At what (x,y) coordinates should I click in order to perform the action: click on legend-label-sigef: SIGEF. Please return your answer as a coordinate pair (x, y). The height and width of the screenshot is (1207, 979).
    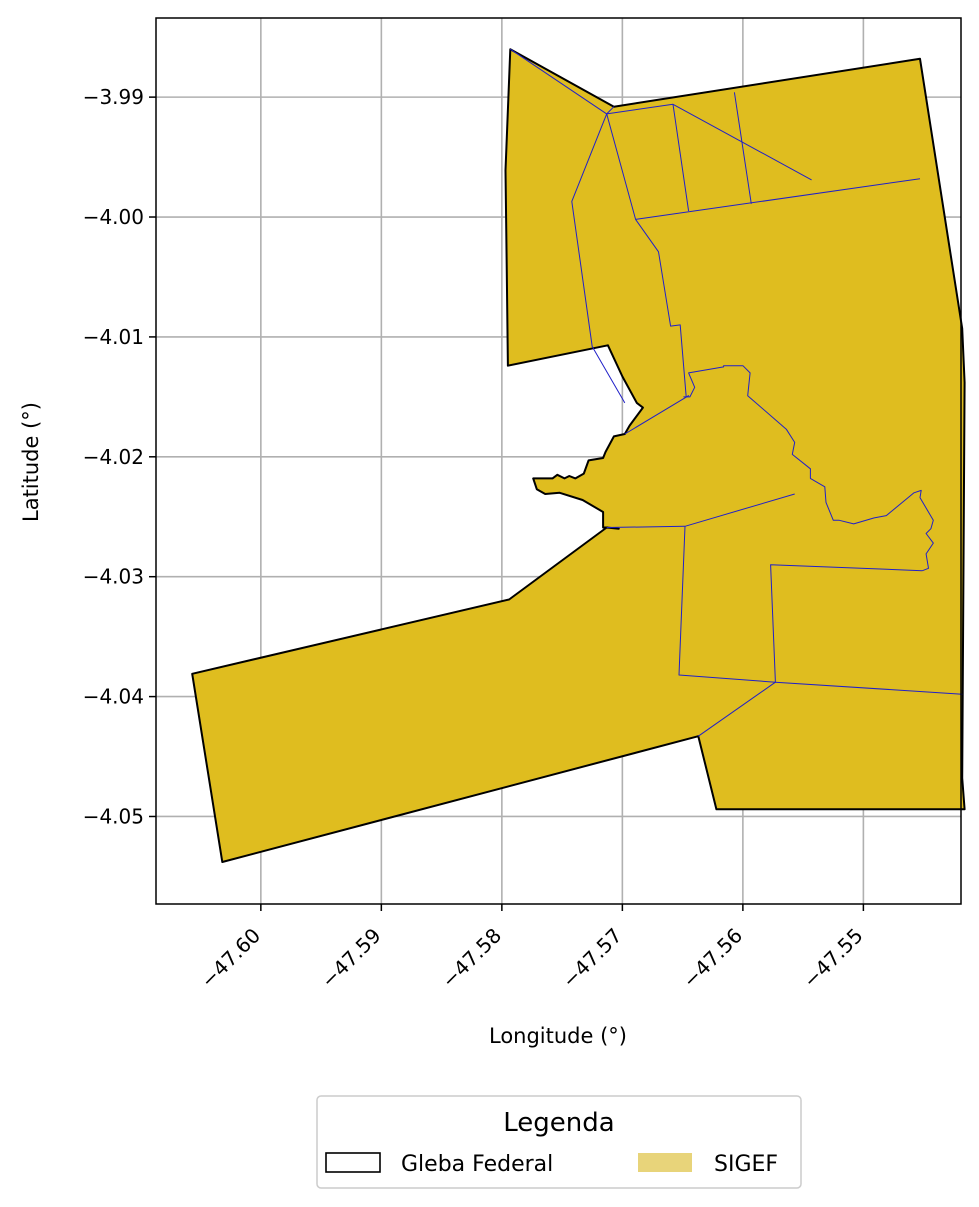
    Looking at the image, I should click on (746, 1164).